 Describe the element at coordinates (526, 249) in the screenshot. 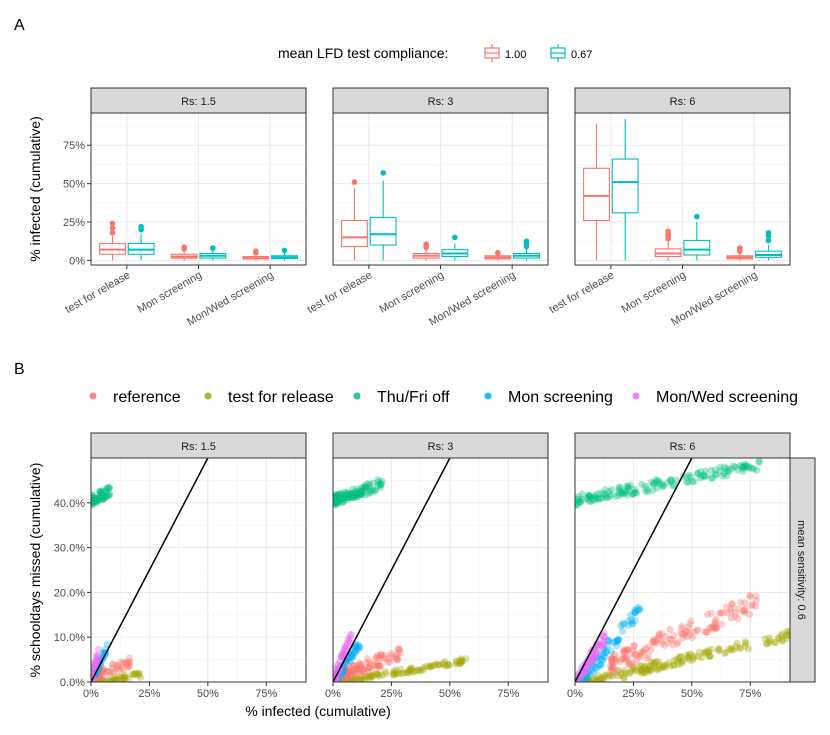

I see `boxplot-mon-wed-screening-partial` at that location.